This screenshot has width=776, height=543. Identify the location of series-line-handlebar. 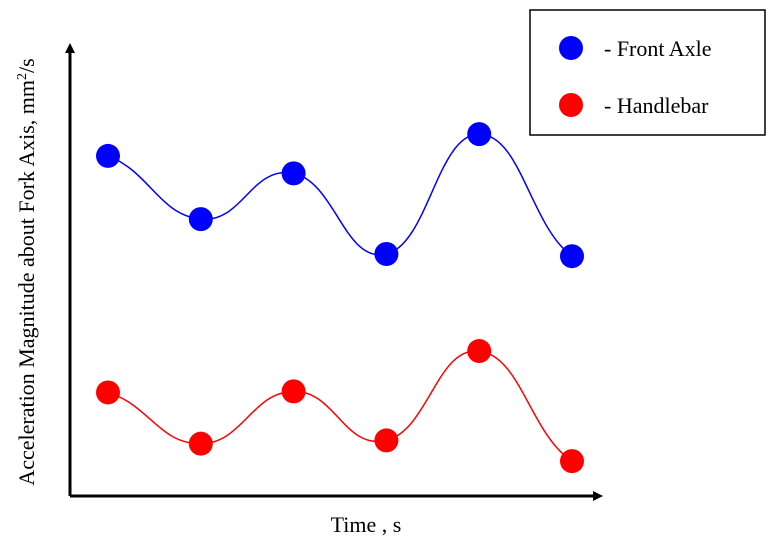
(340, 406).